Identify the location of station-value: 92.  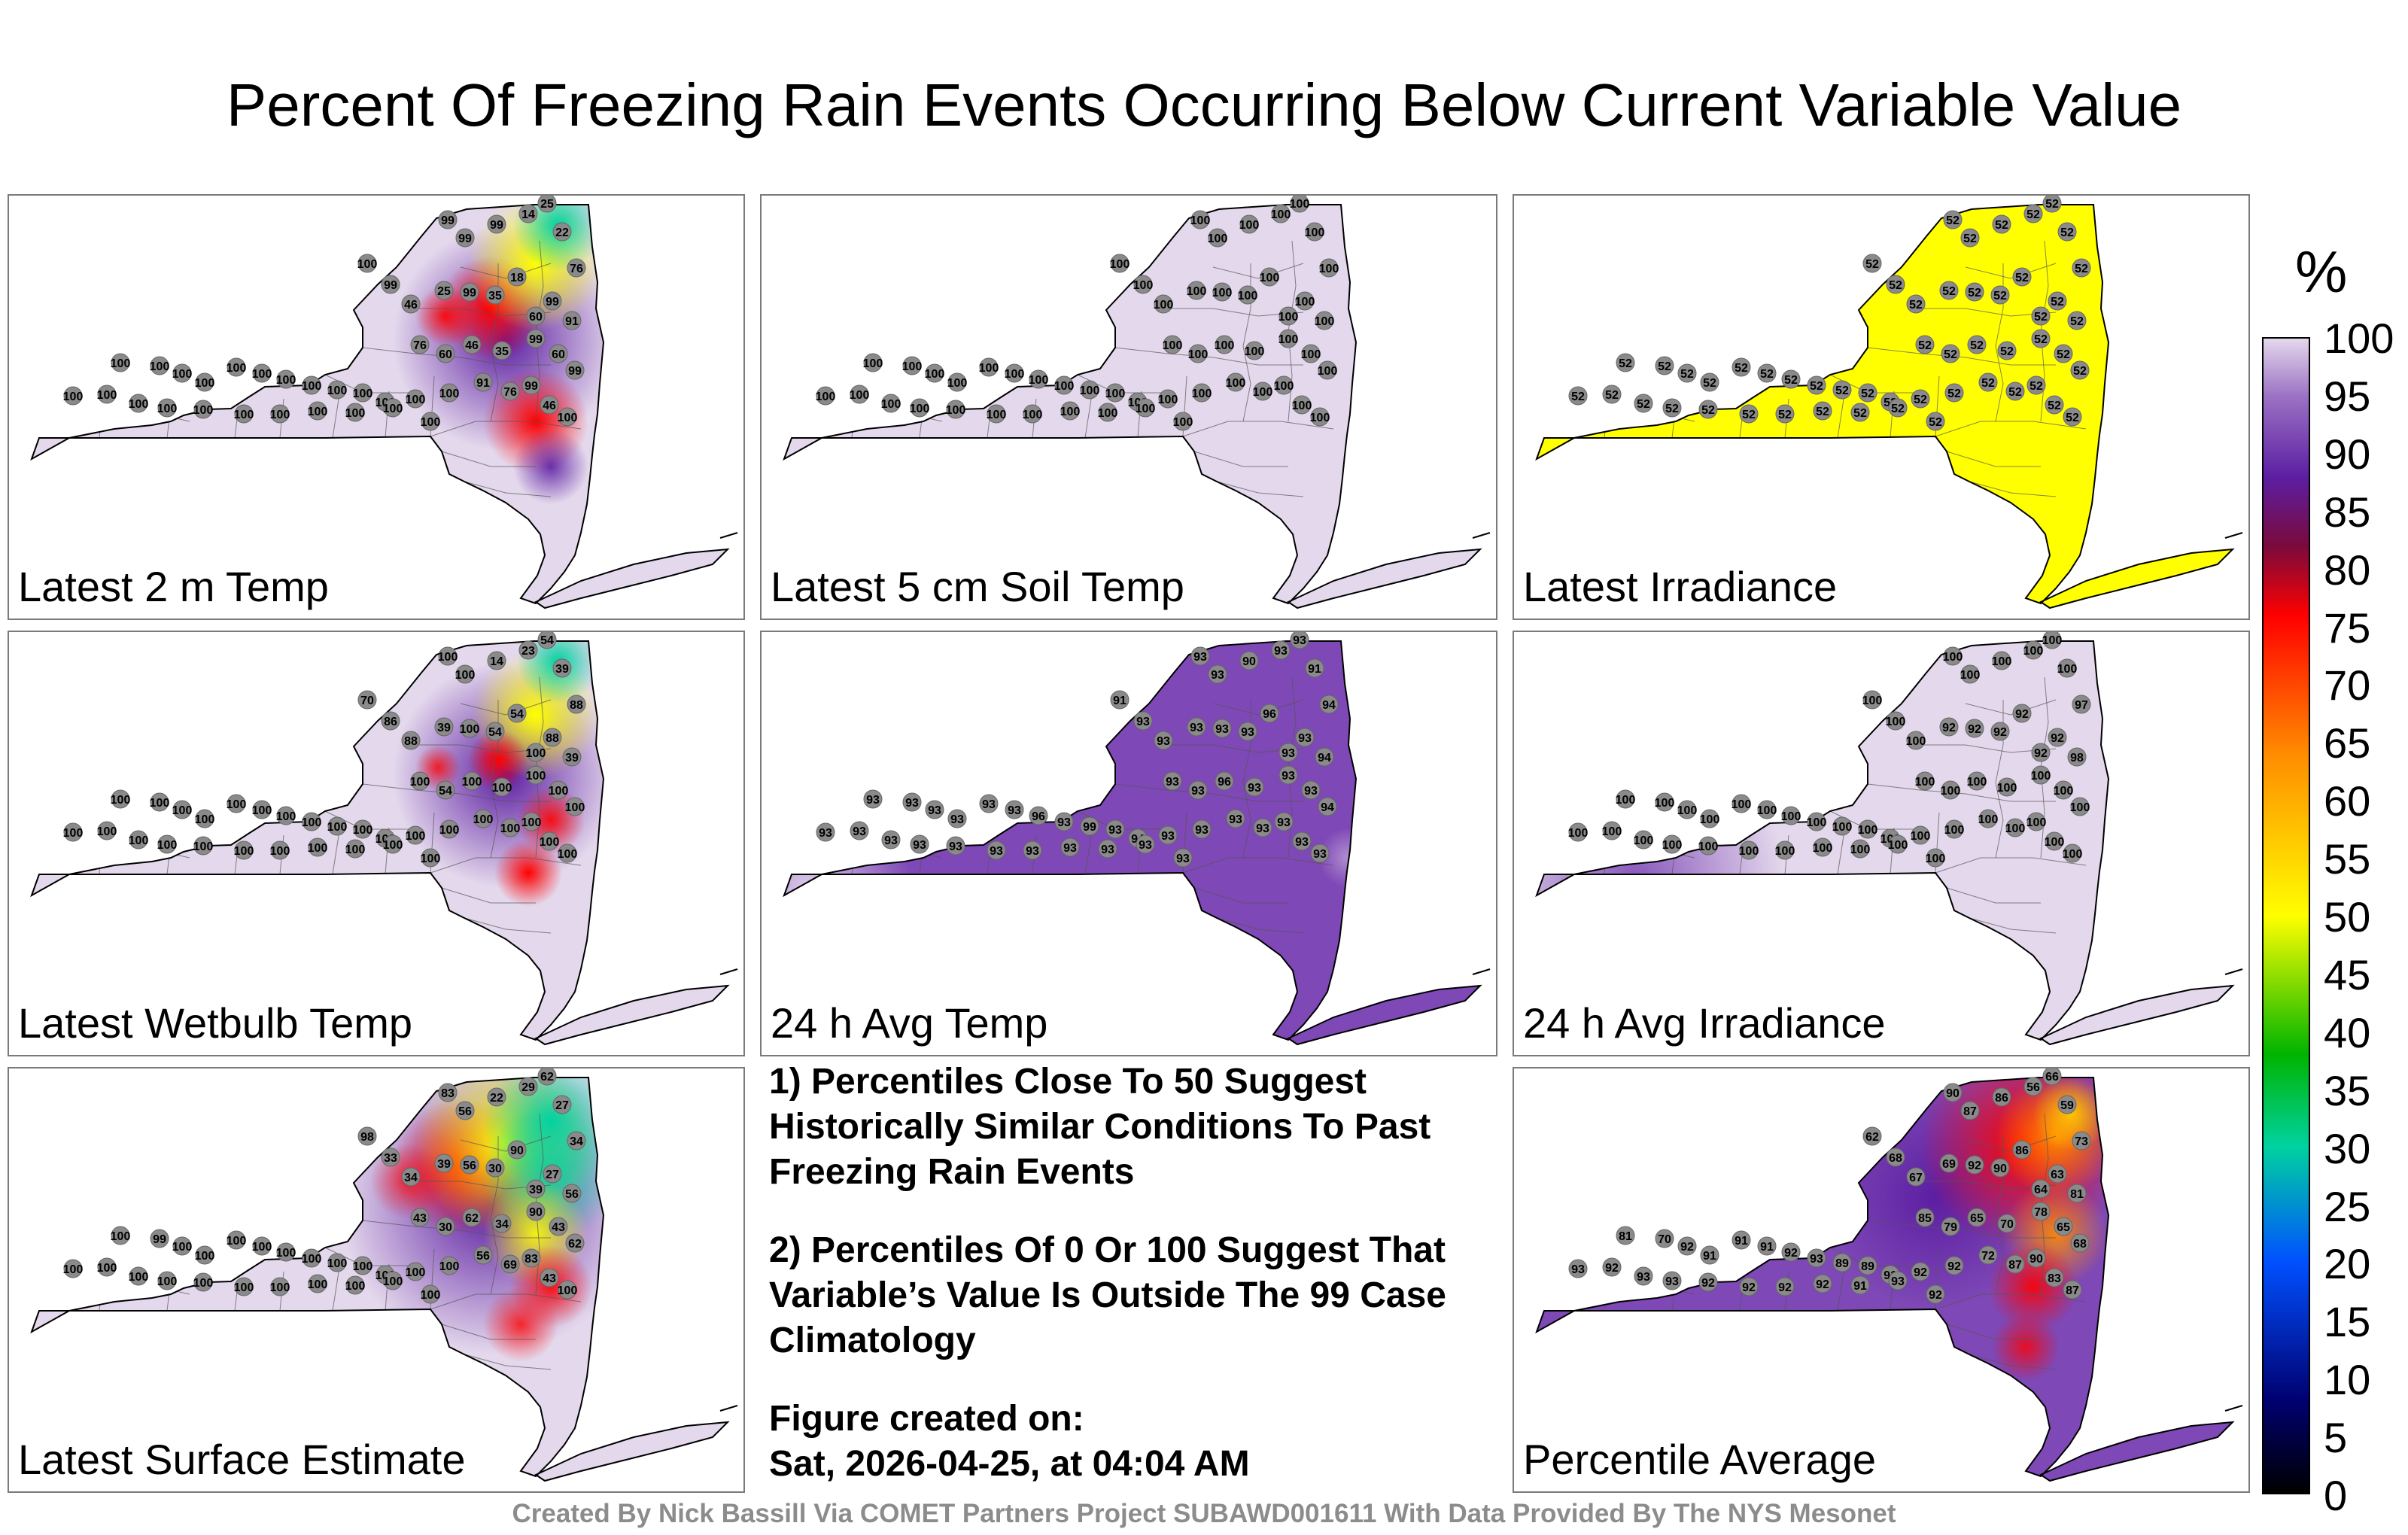
(1954, 1266).